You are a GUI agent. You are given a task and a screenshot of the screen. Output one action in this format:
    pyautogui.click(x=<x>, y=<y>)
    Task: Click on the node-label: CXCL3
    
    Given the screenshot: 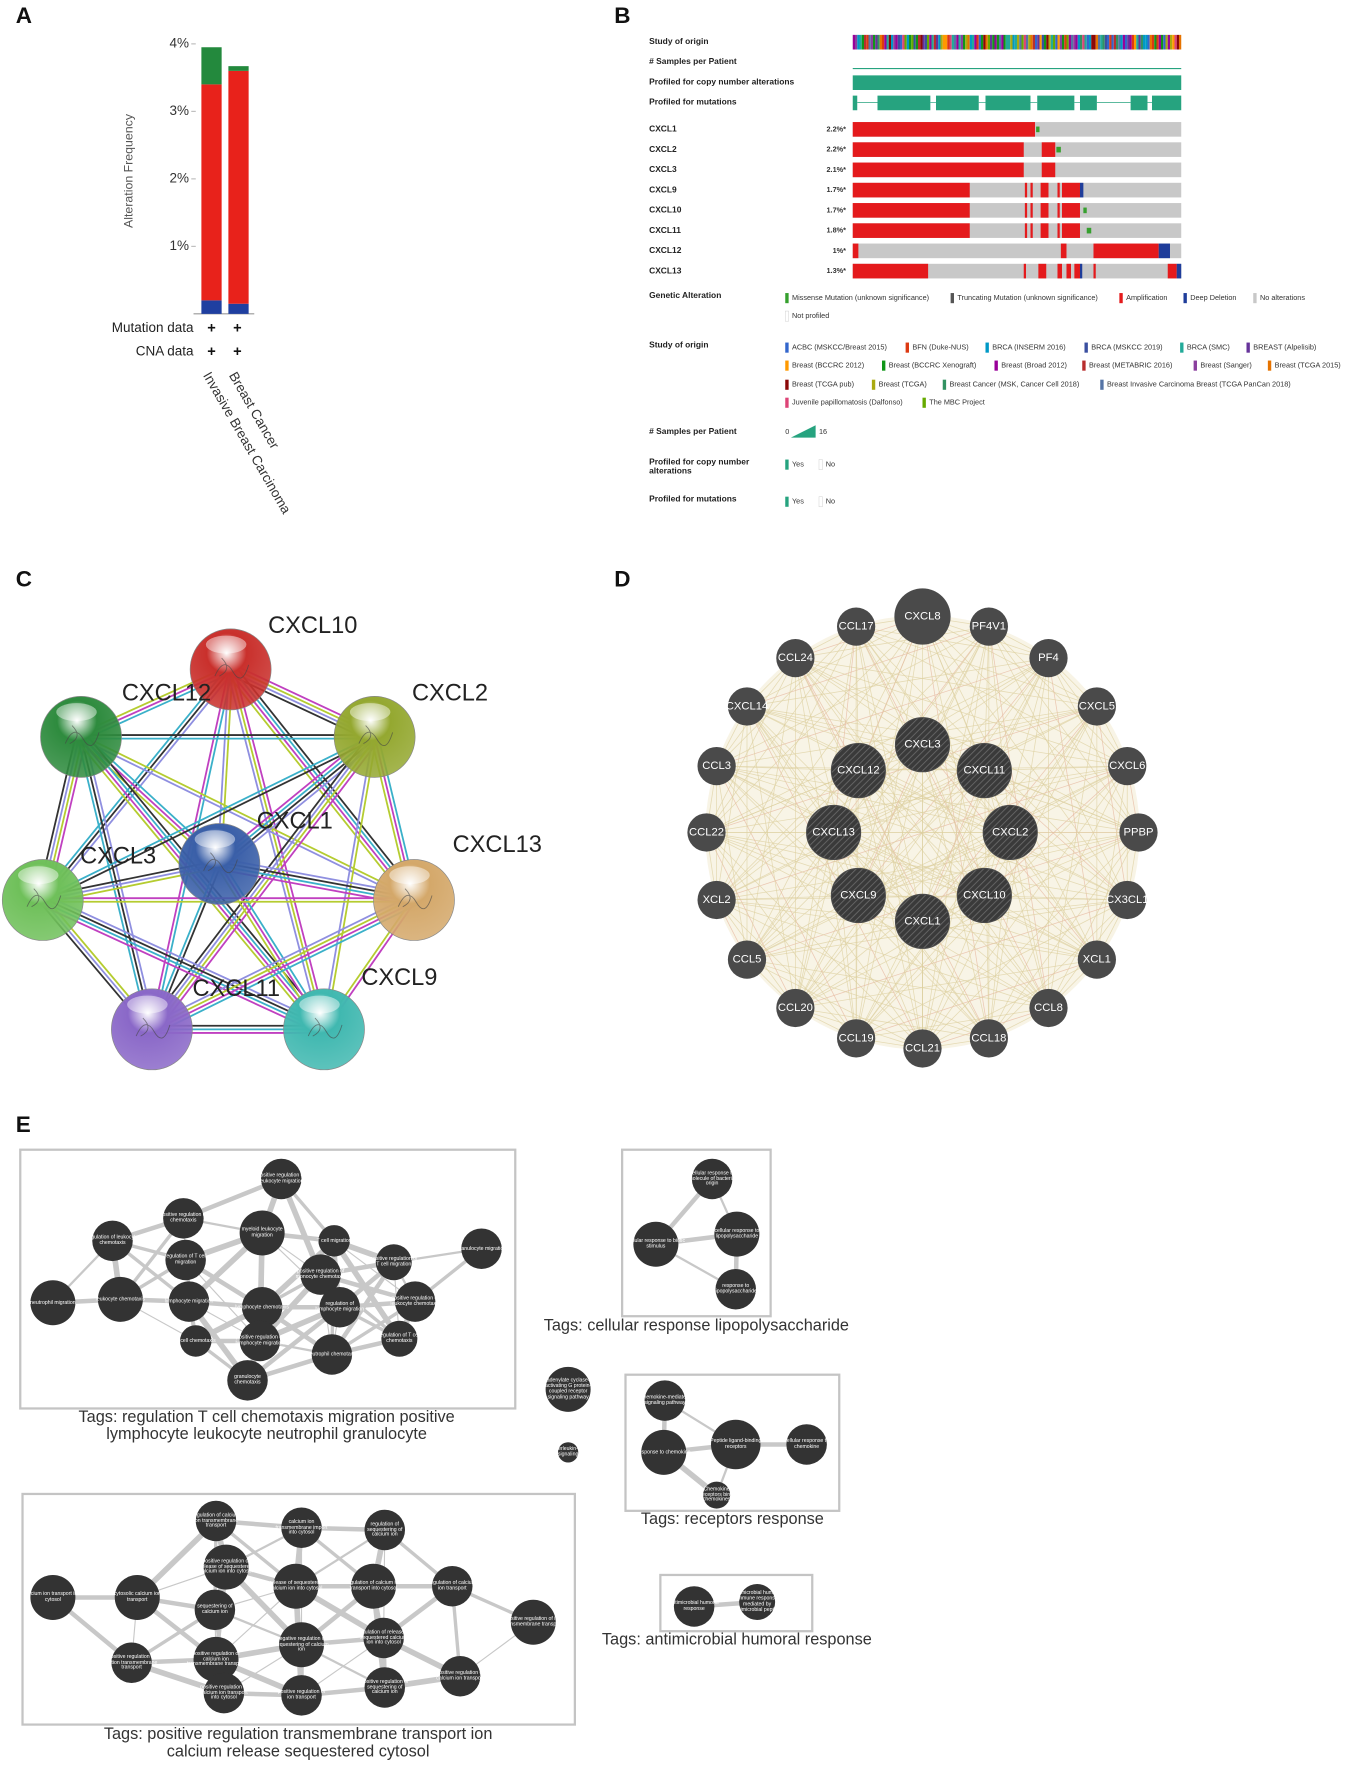 What is the action you would take?
    pyautogui.click(x=922, y=745)
    